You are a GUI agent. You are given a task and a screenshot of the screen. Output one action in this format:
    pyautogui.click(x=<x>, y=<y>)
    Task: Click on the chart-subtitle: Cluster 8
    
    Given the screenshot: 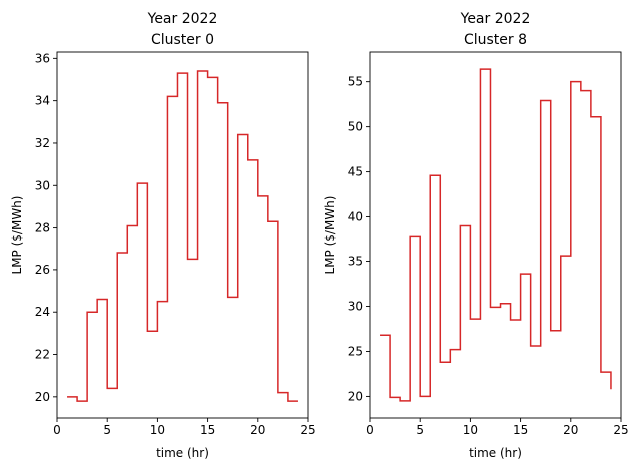 What is the action you would take?
    pyautogui.click(x=495, y=40)
    